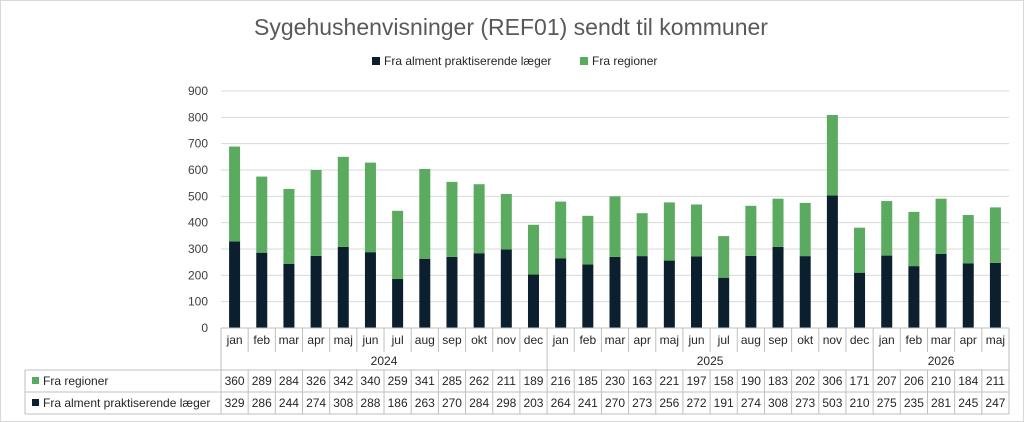 The image size is (1024, 422). What do you see at coordinates (697, 381) in the screenshot?
I see `table-cell-regioner: 197` at bounding box center [697, 381].